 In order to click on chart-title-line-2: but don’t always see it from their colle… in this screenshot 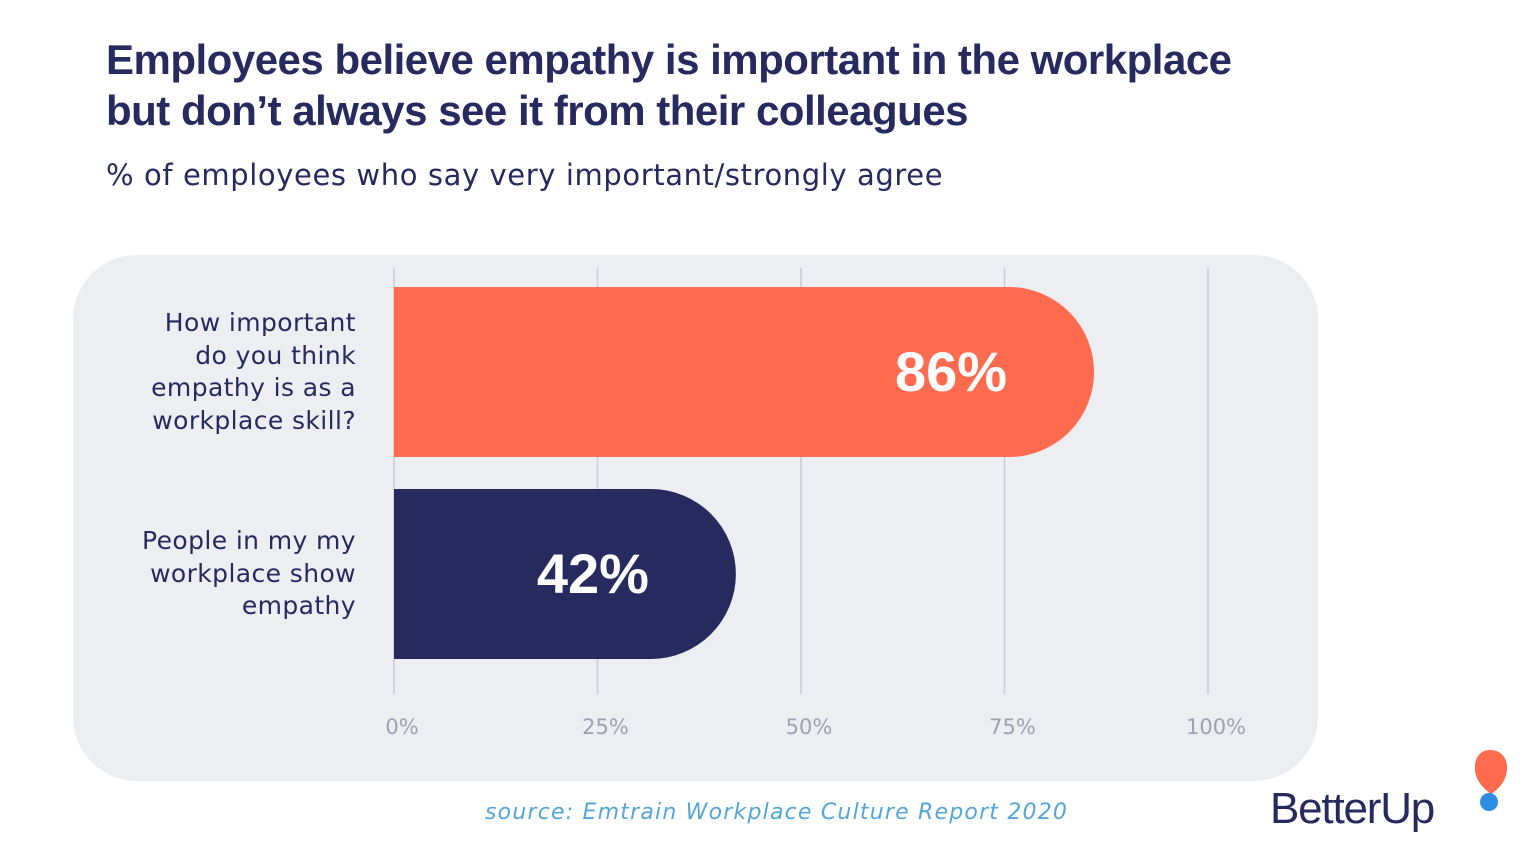, I will do `click(537, 110)`.